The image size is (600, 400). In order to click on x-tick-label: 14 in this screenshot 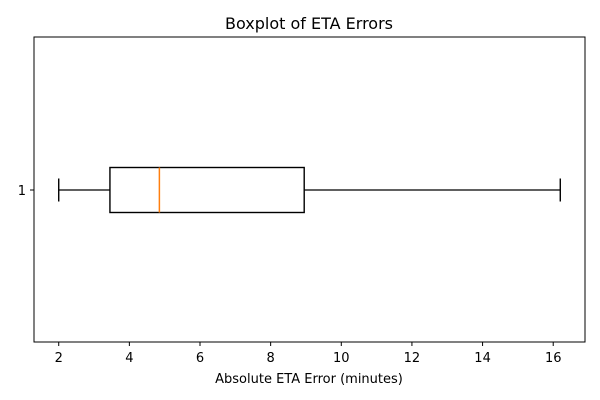, I will do `click(482, 358)`.